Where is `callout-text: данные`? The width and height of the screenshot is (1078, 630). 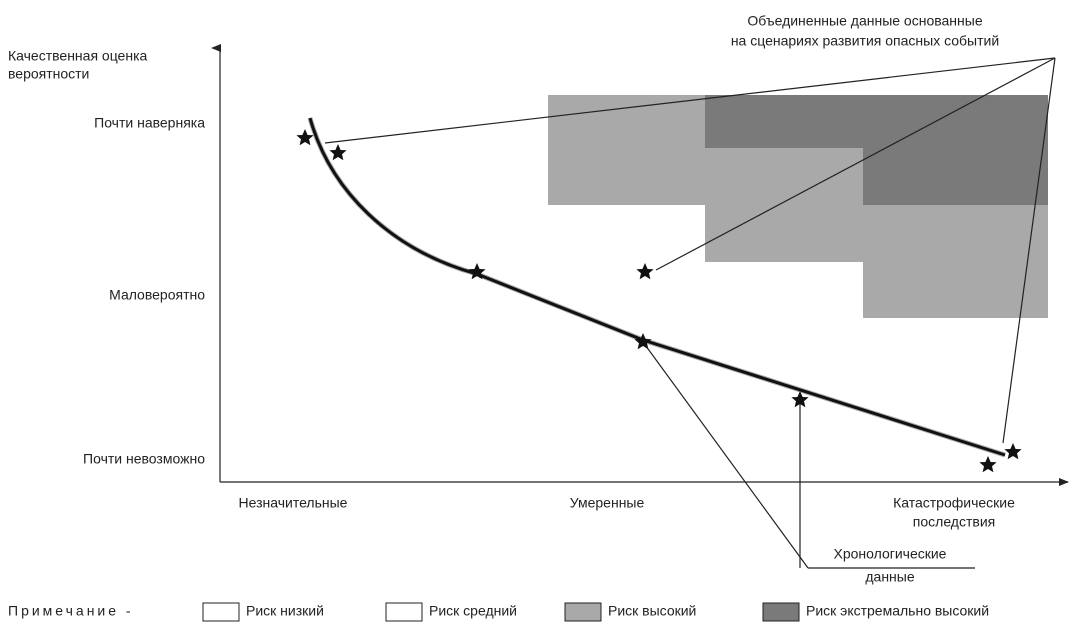
callout-text: данные is located at coordinates (889, 577).